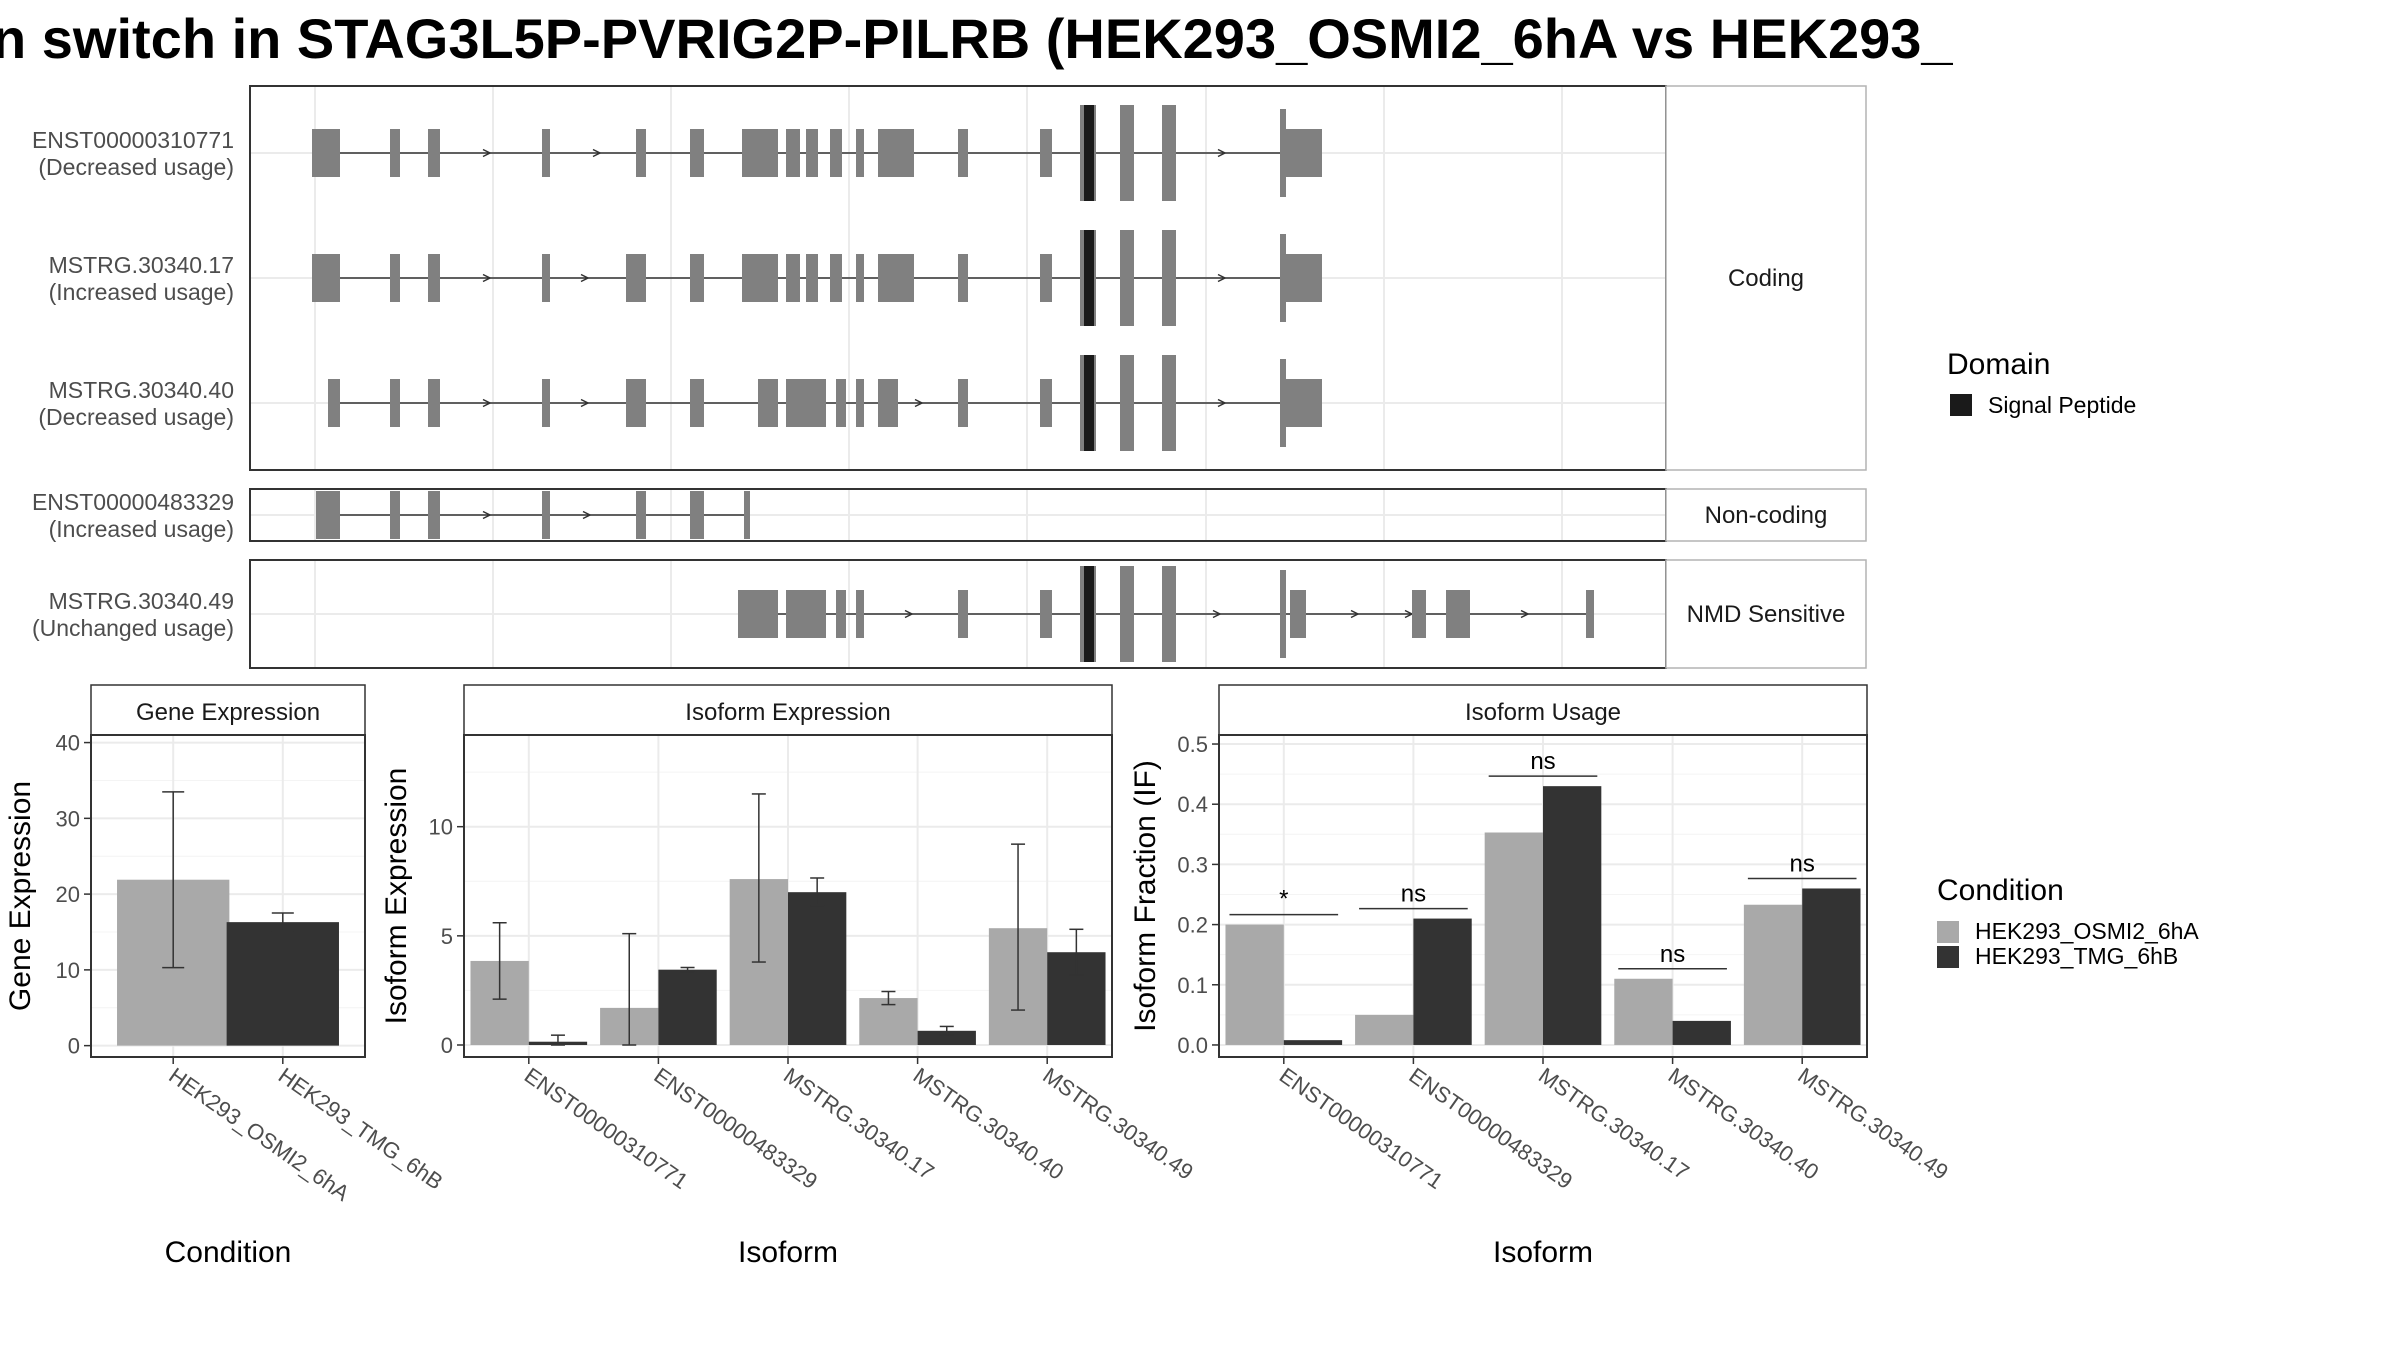 The image size is (2400, 1350). Describe the element at coordinates (2087, 931) in the screenshot. I see `condition-legend-label: HEK293_OSMI2_6hA` at that location.